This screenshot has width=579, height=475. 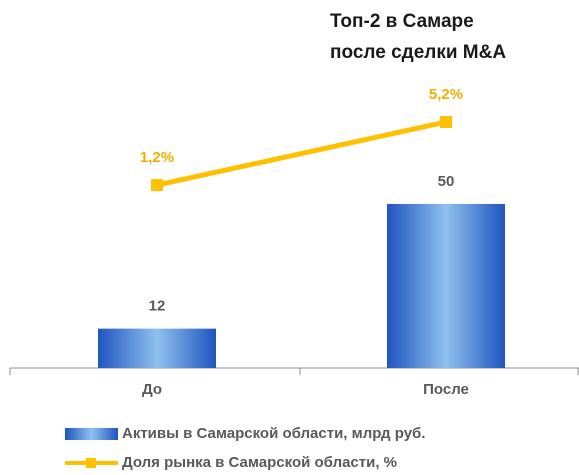 What do you see at coordinates (157, 157) in the screenshot?
I see `data-label: 1,2%` at bounding box center [157, 157].